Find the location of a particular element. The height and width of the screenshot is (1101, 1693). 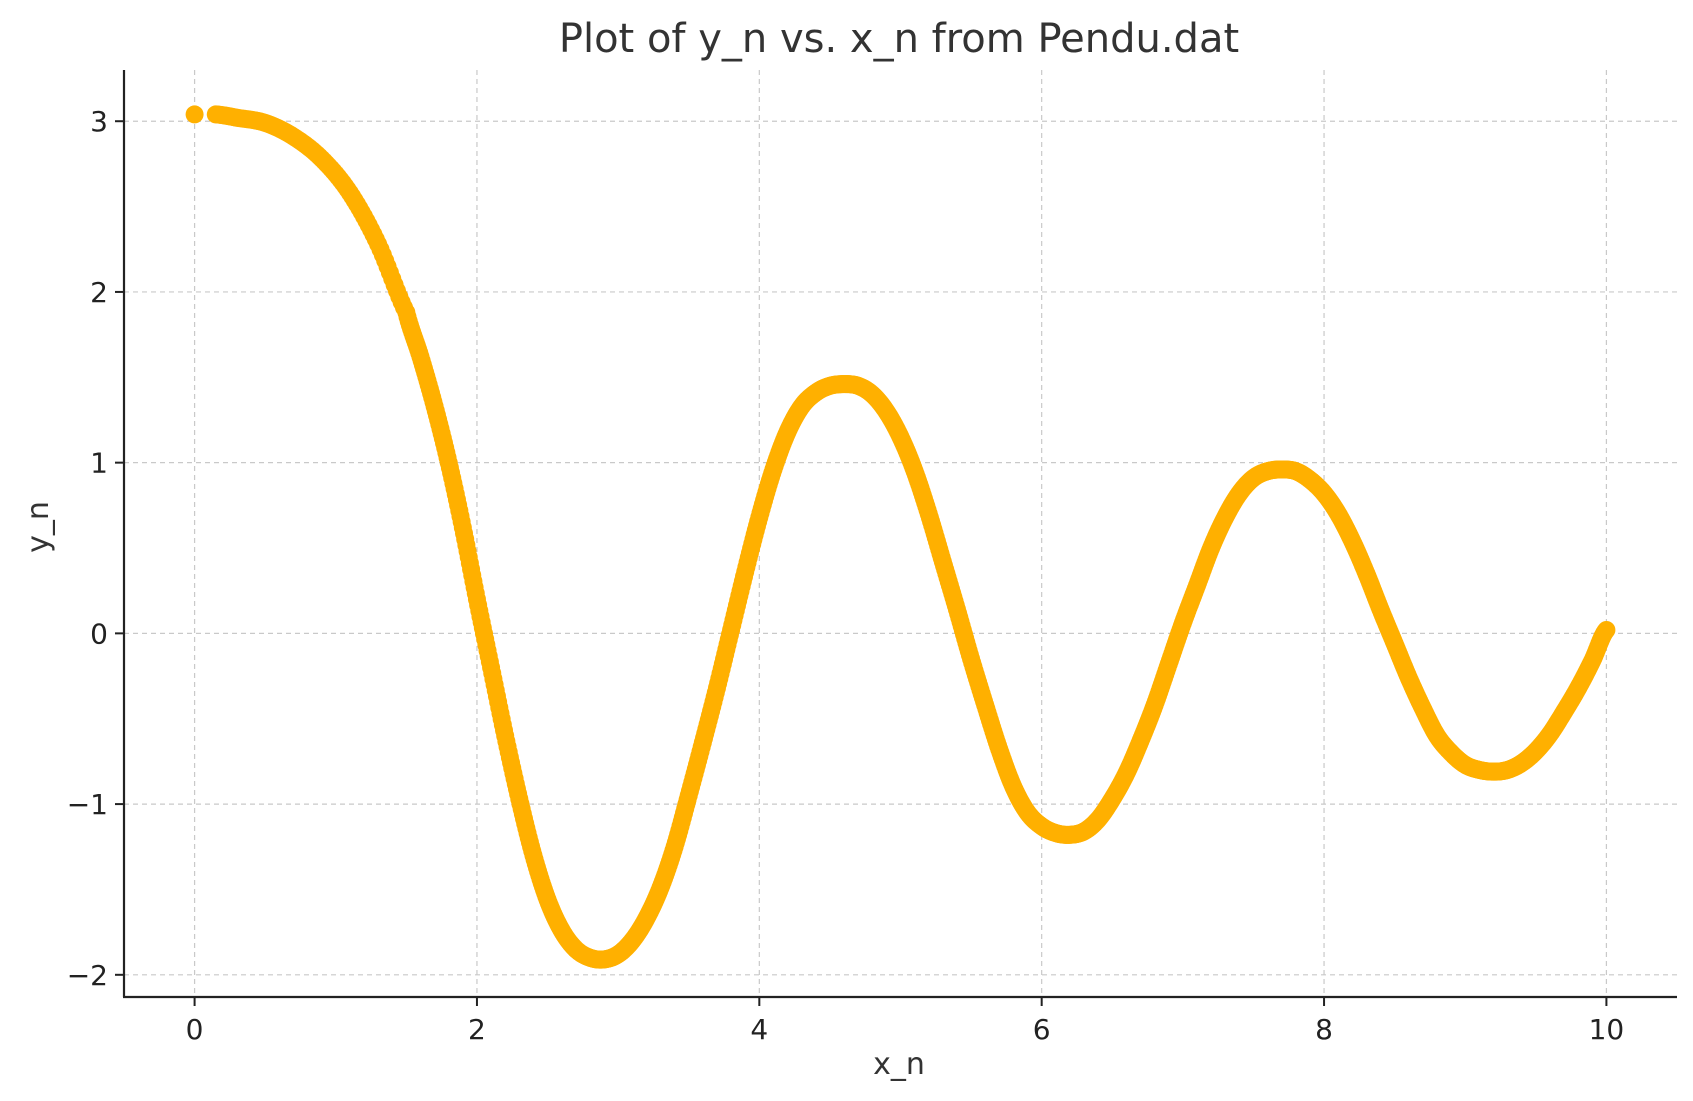

x-tick-label: 4 is located at coordinates (759, 1029).